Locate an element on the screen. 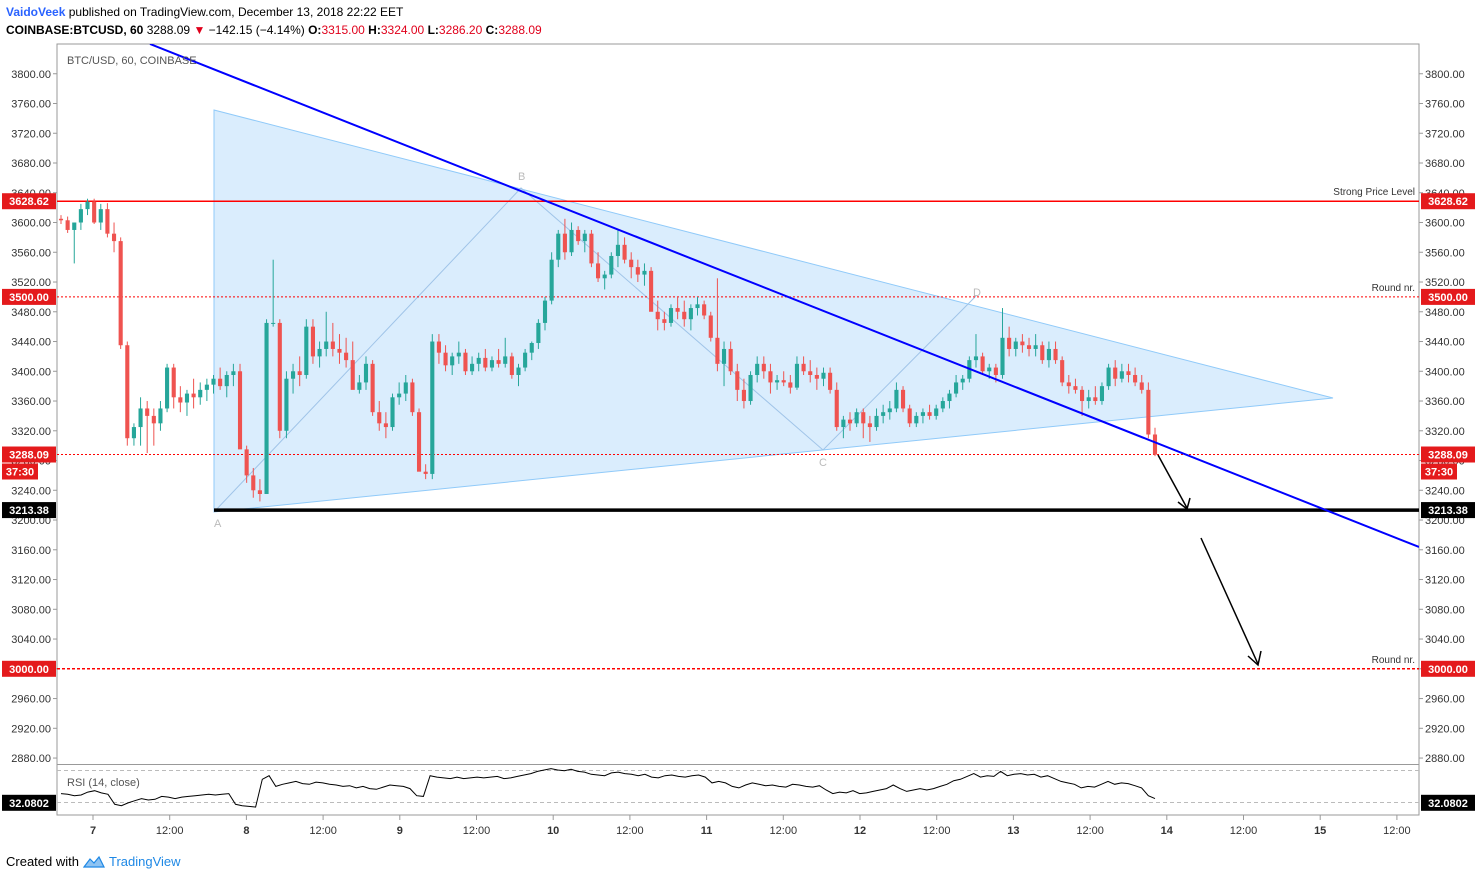  x-tick-label: 7 is located at coordinates (93, 831).